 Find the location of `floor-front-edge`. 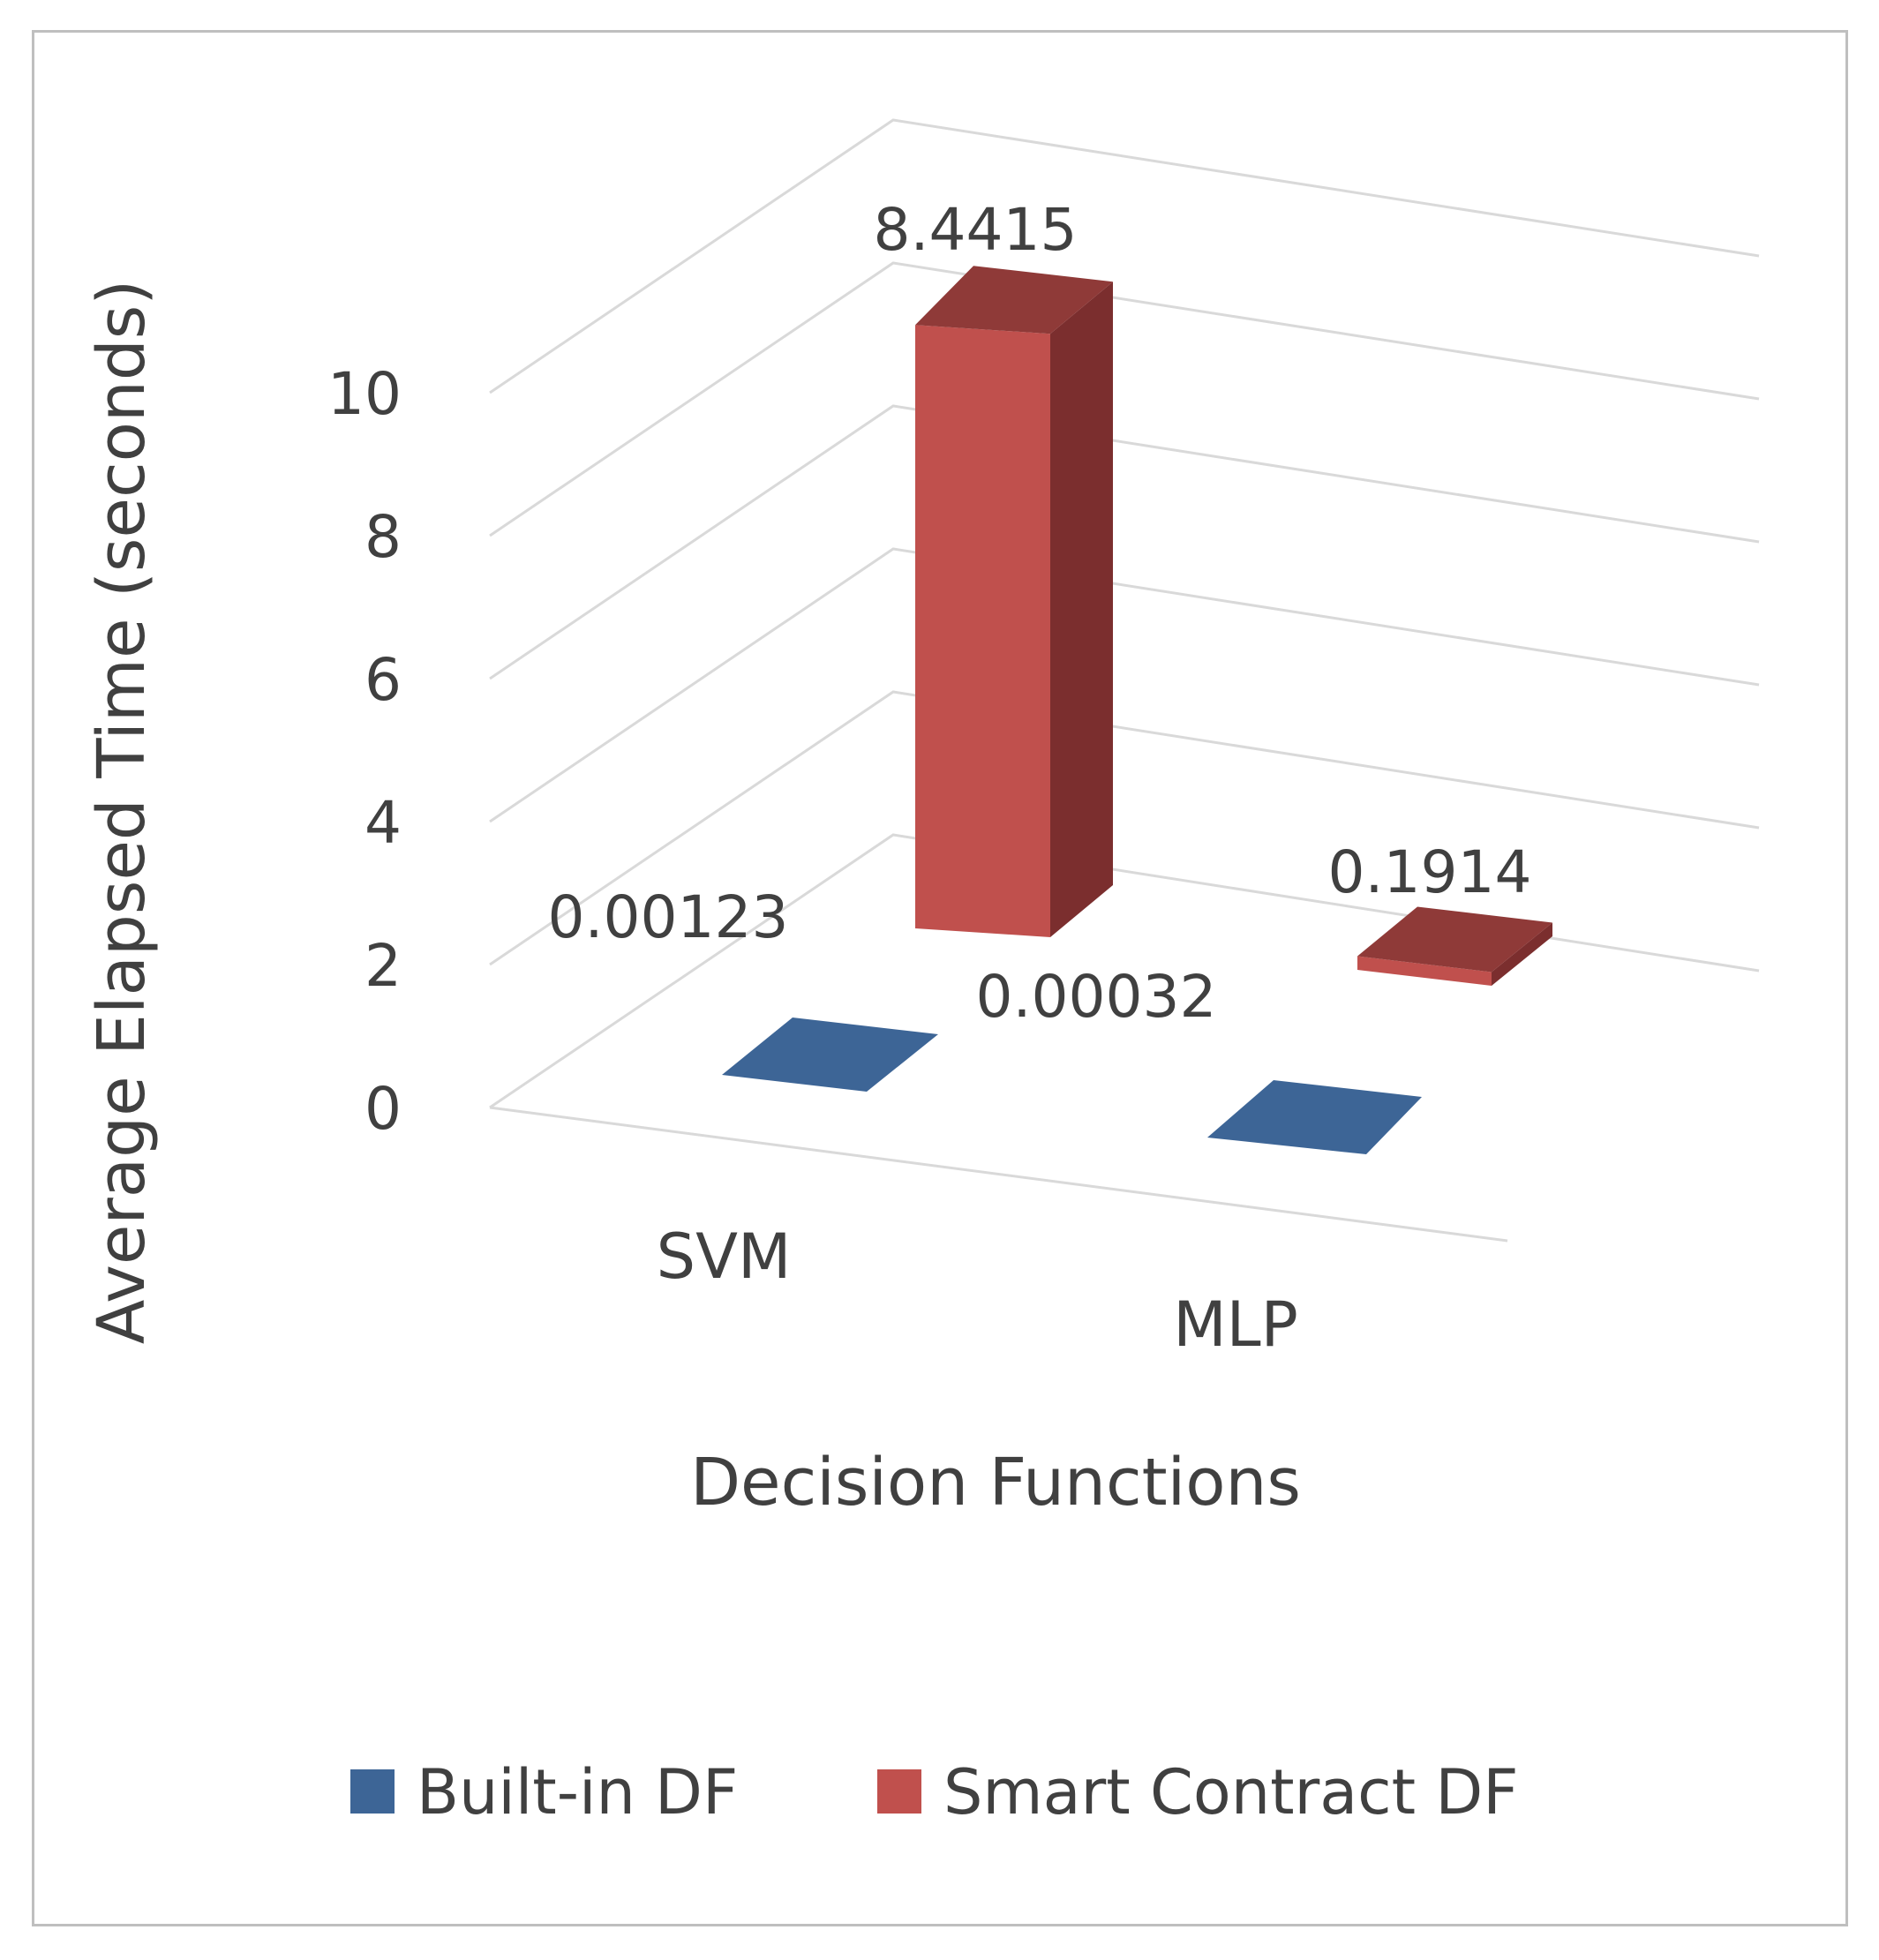

floor-front-edge is located at coordinates (998, 1175).